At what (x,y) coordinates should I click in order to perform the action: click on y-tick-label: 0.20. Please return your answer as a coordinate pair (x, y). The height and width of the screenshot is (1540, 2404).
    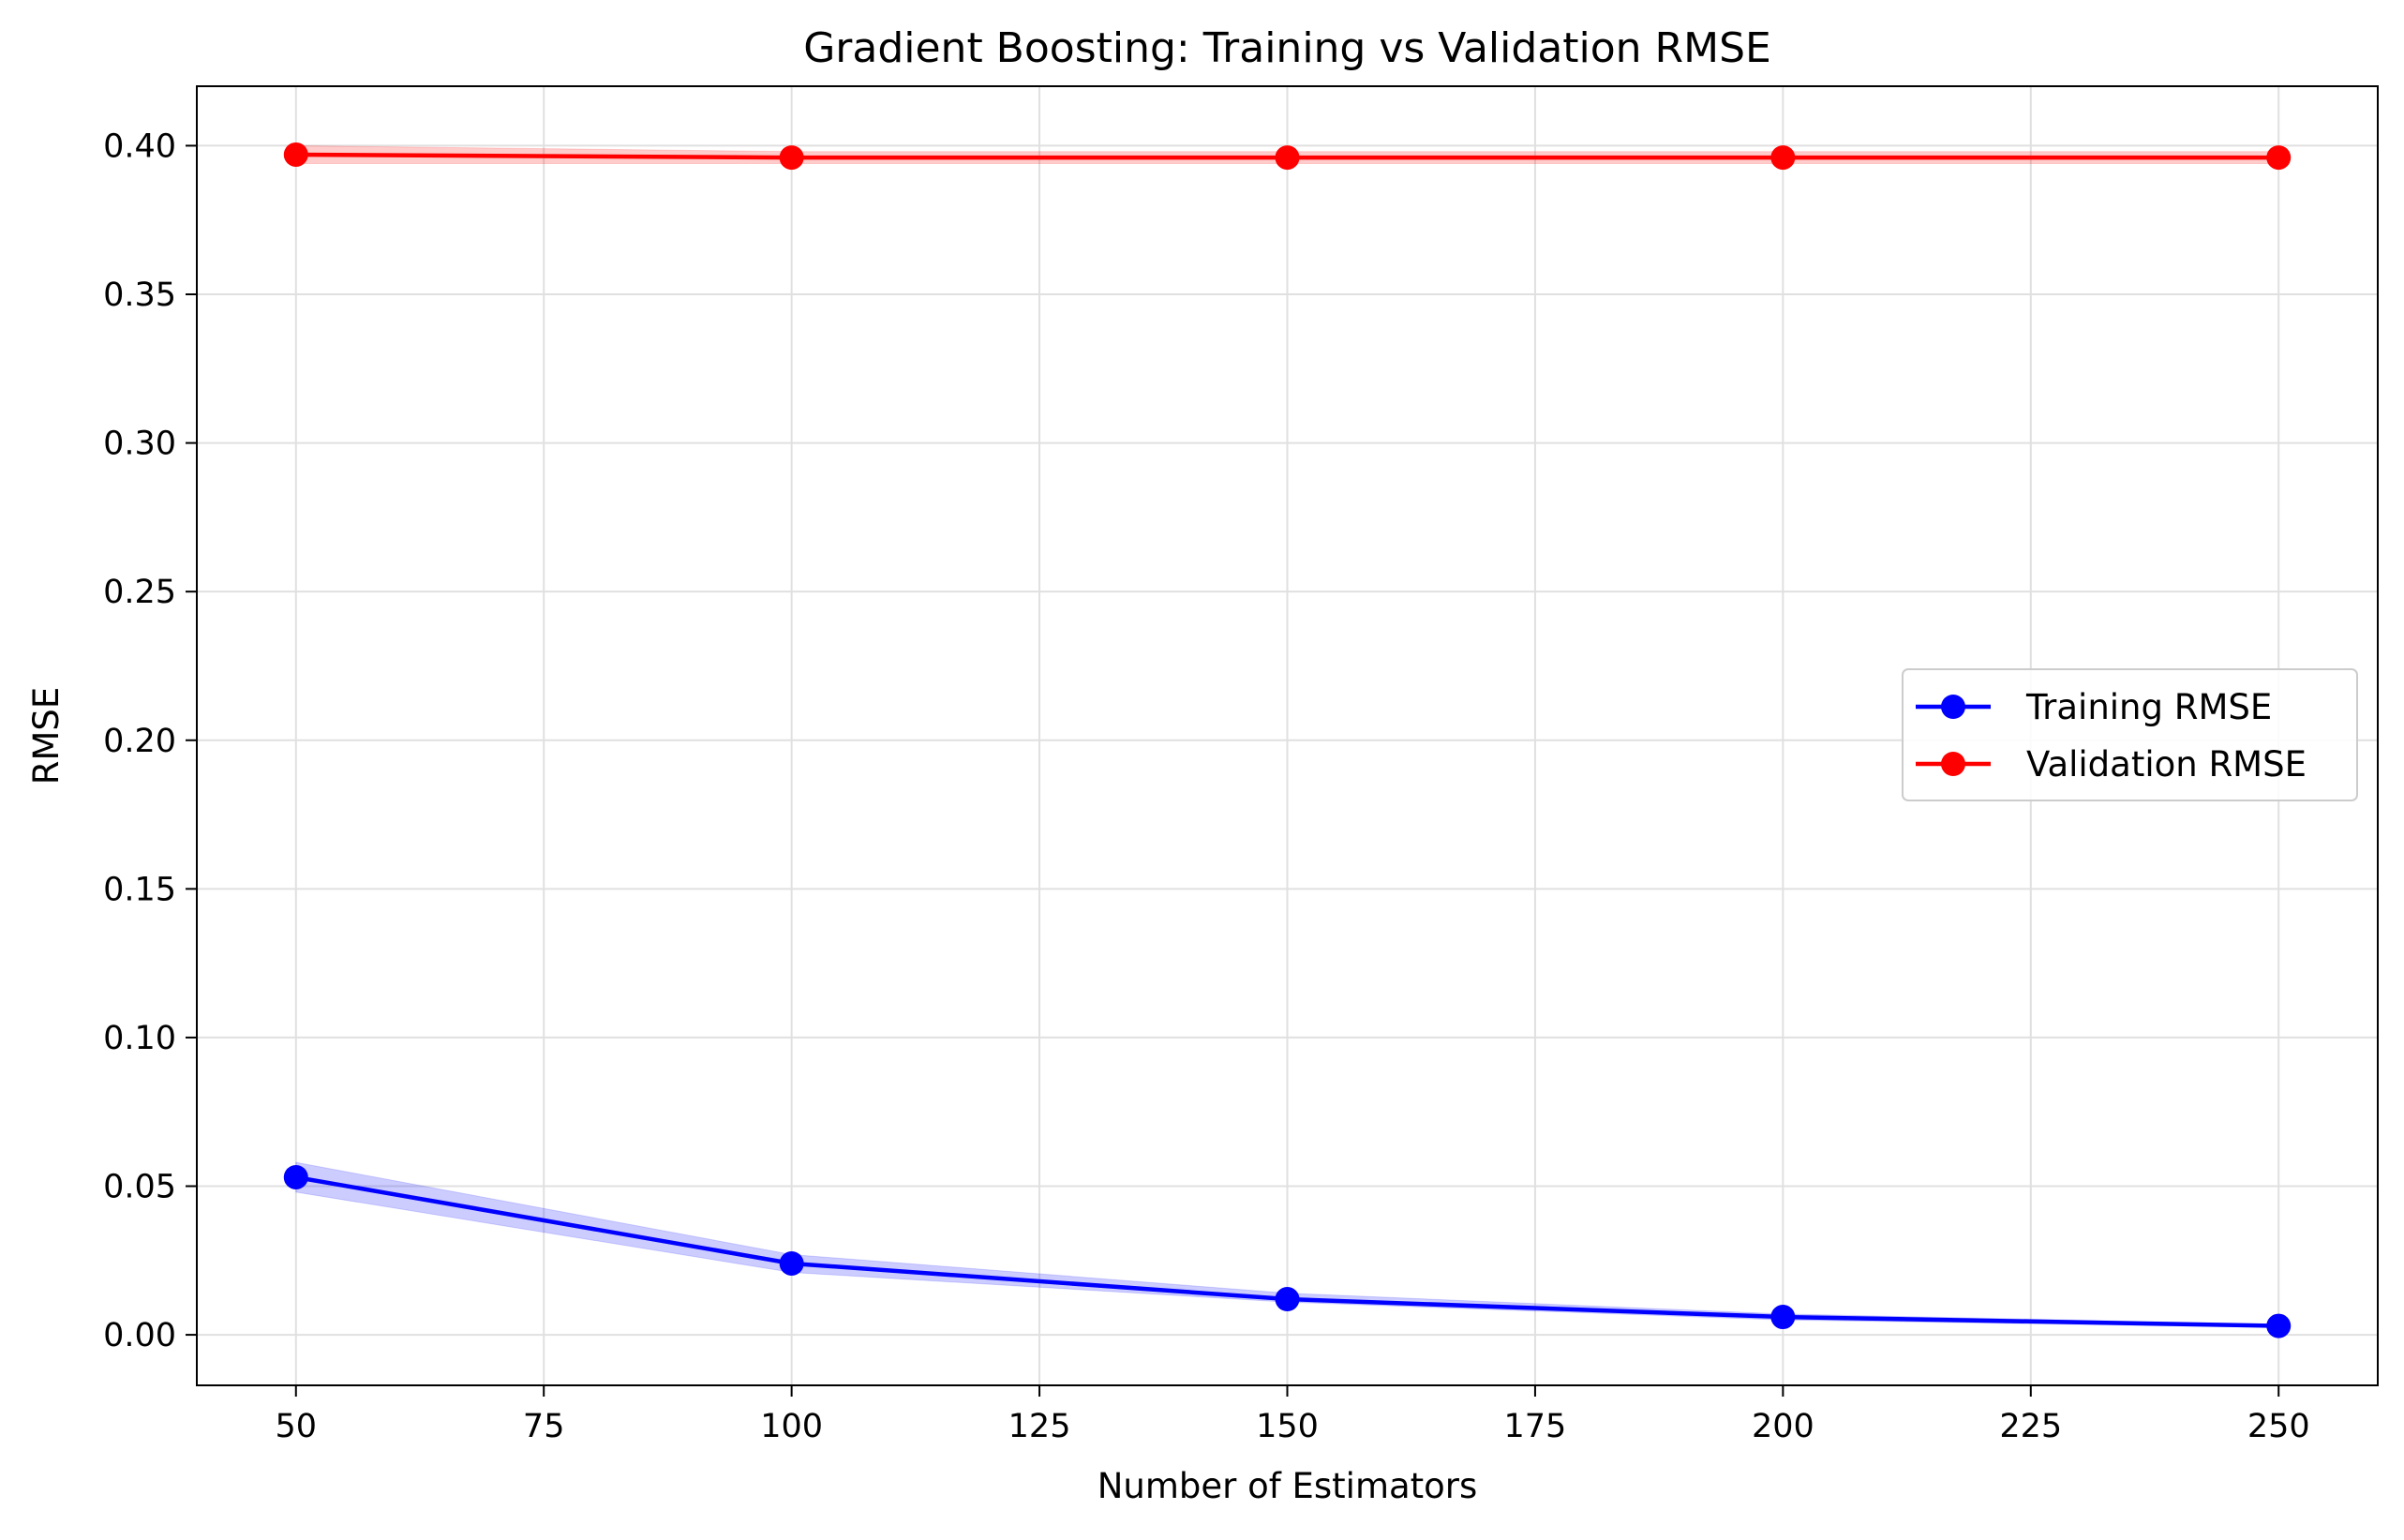
    Looking at the image, I should click on (139, 741).